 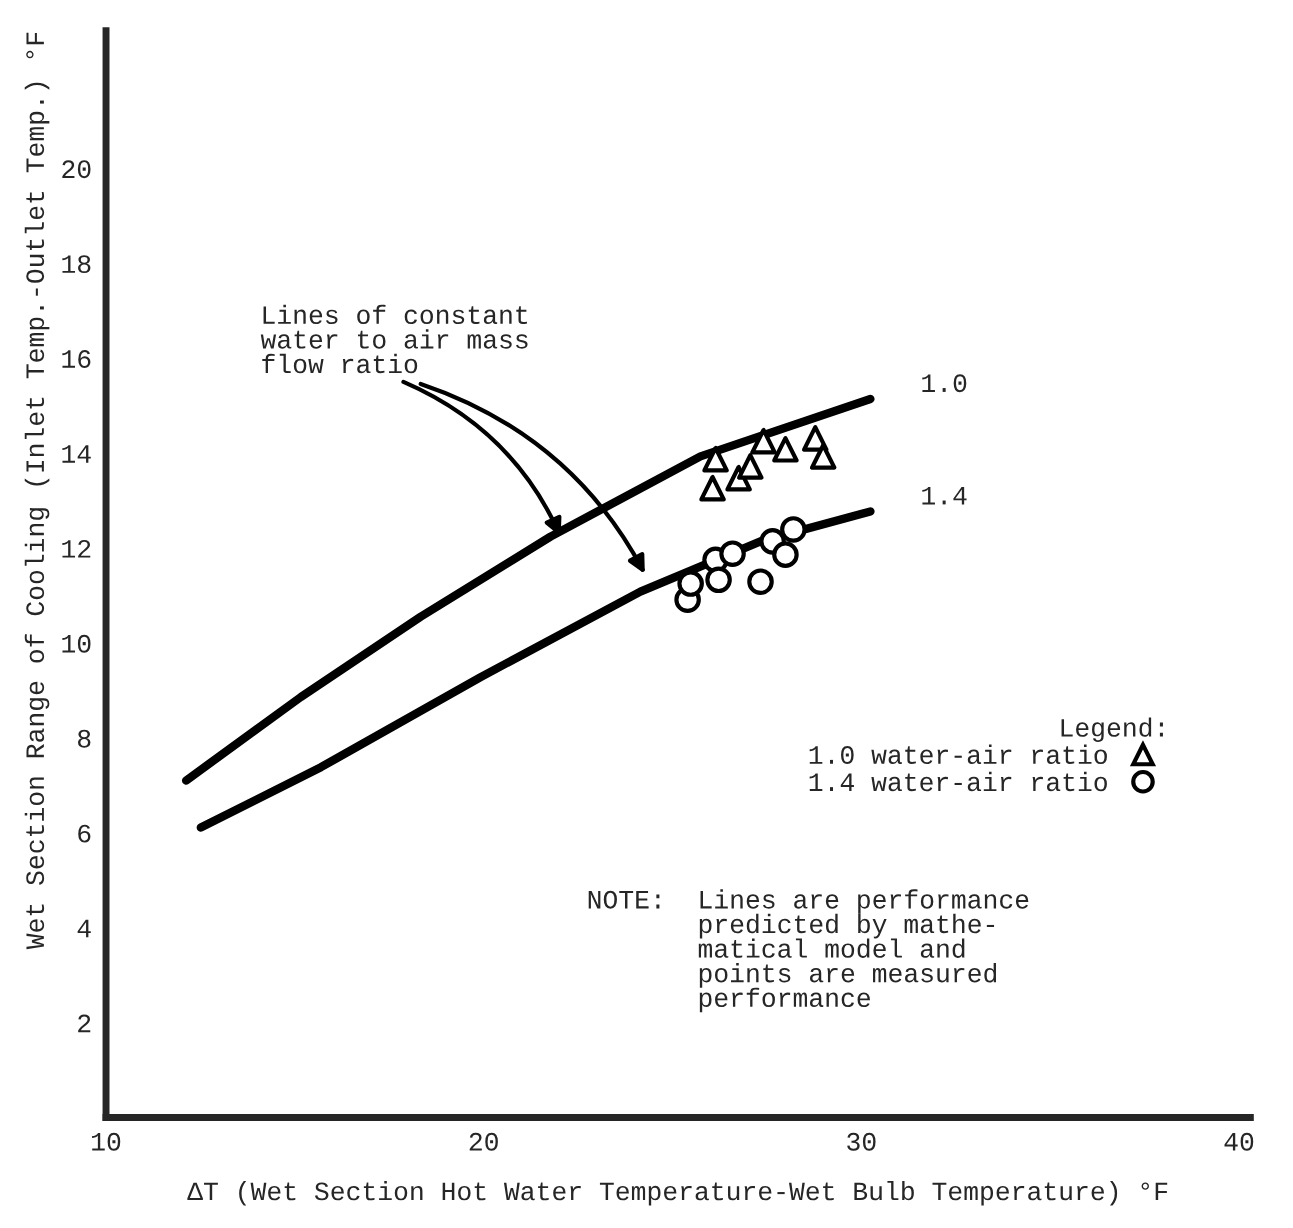 What do you see at coordinates (944, 383) in the screenshot?
I see `series-label: 1.0` at bounding box center [944, 383].